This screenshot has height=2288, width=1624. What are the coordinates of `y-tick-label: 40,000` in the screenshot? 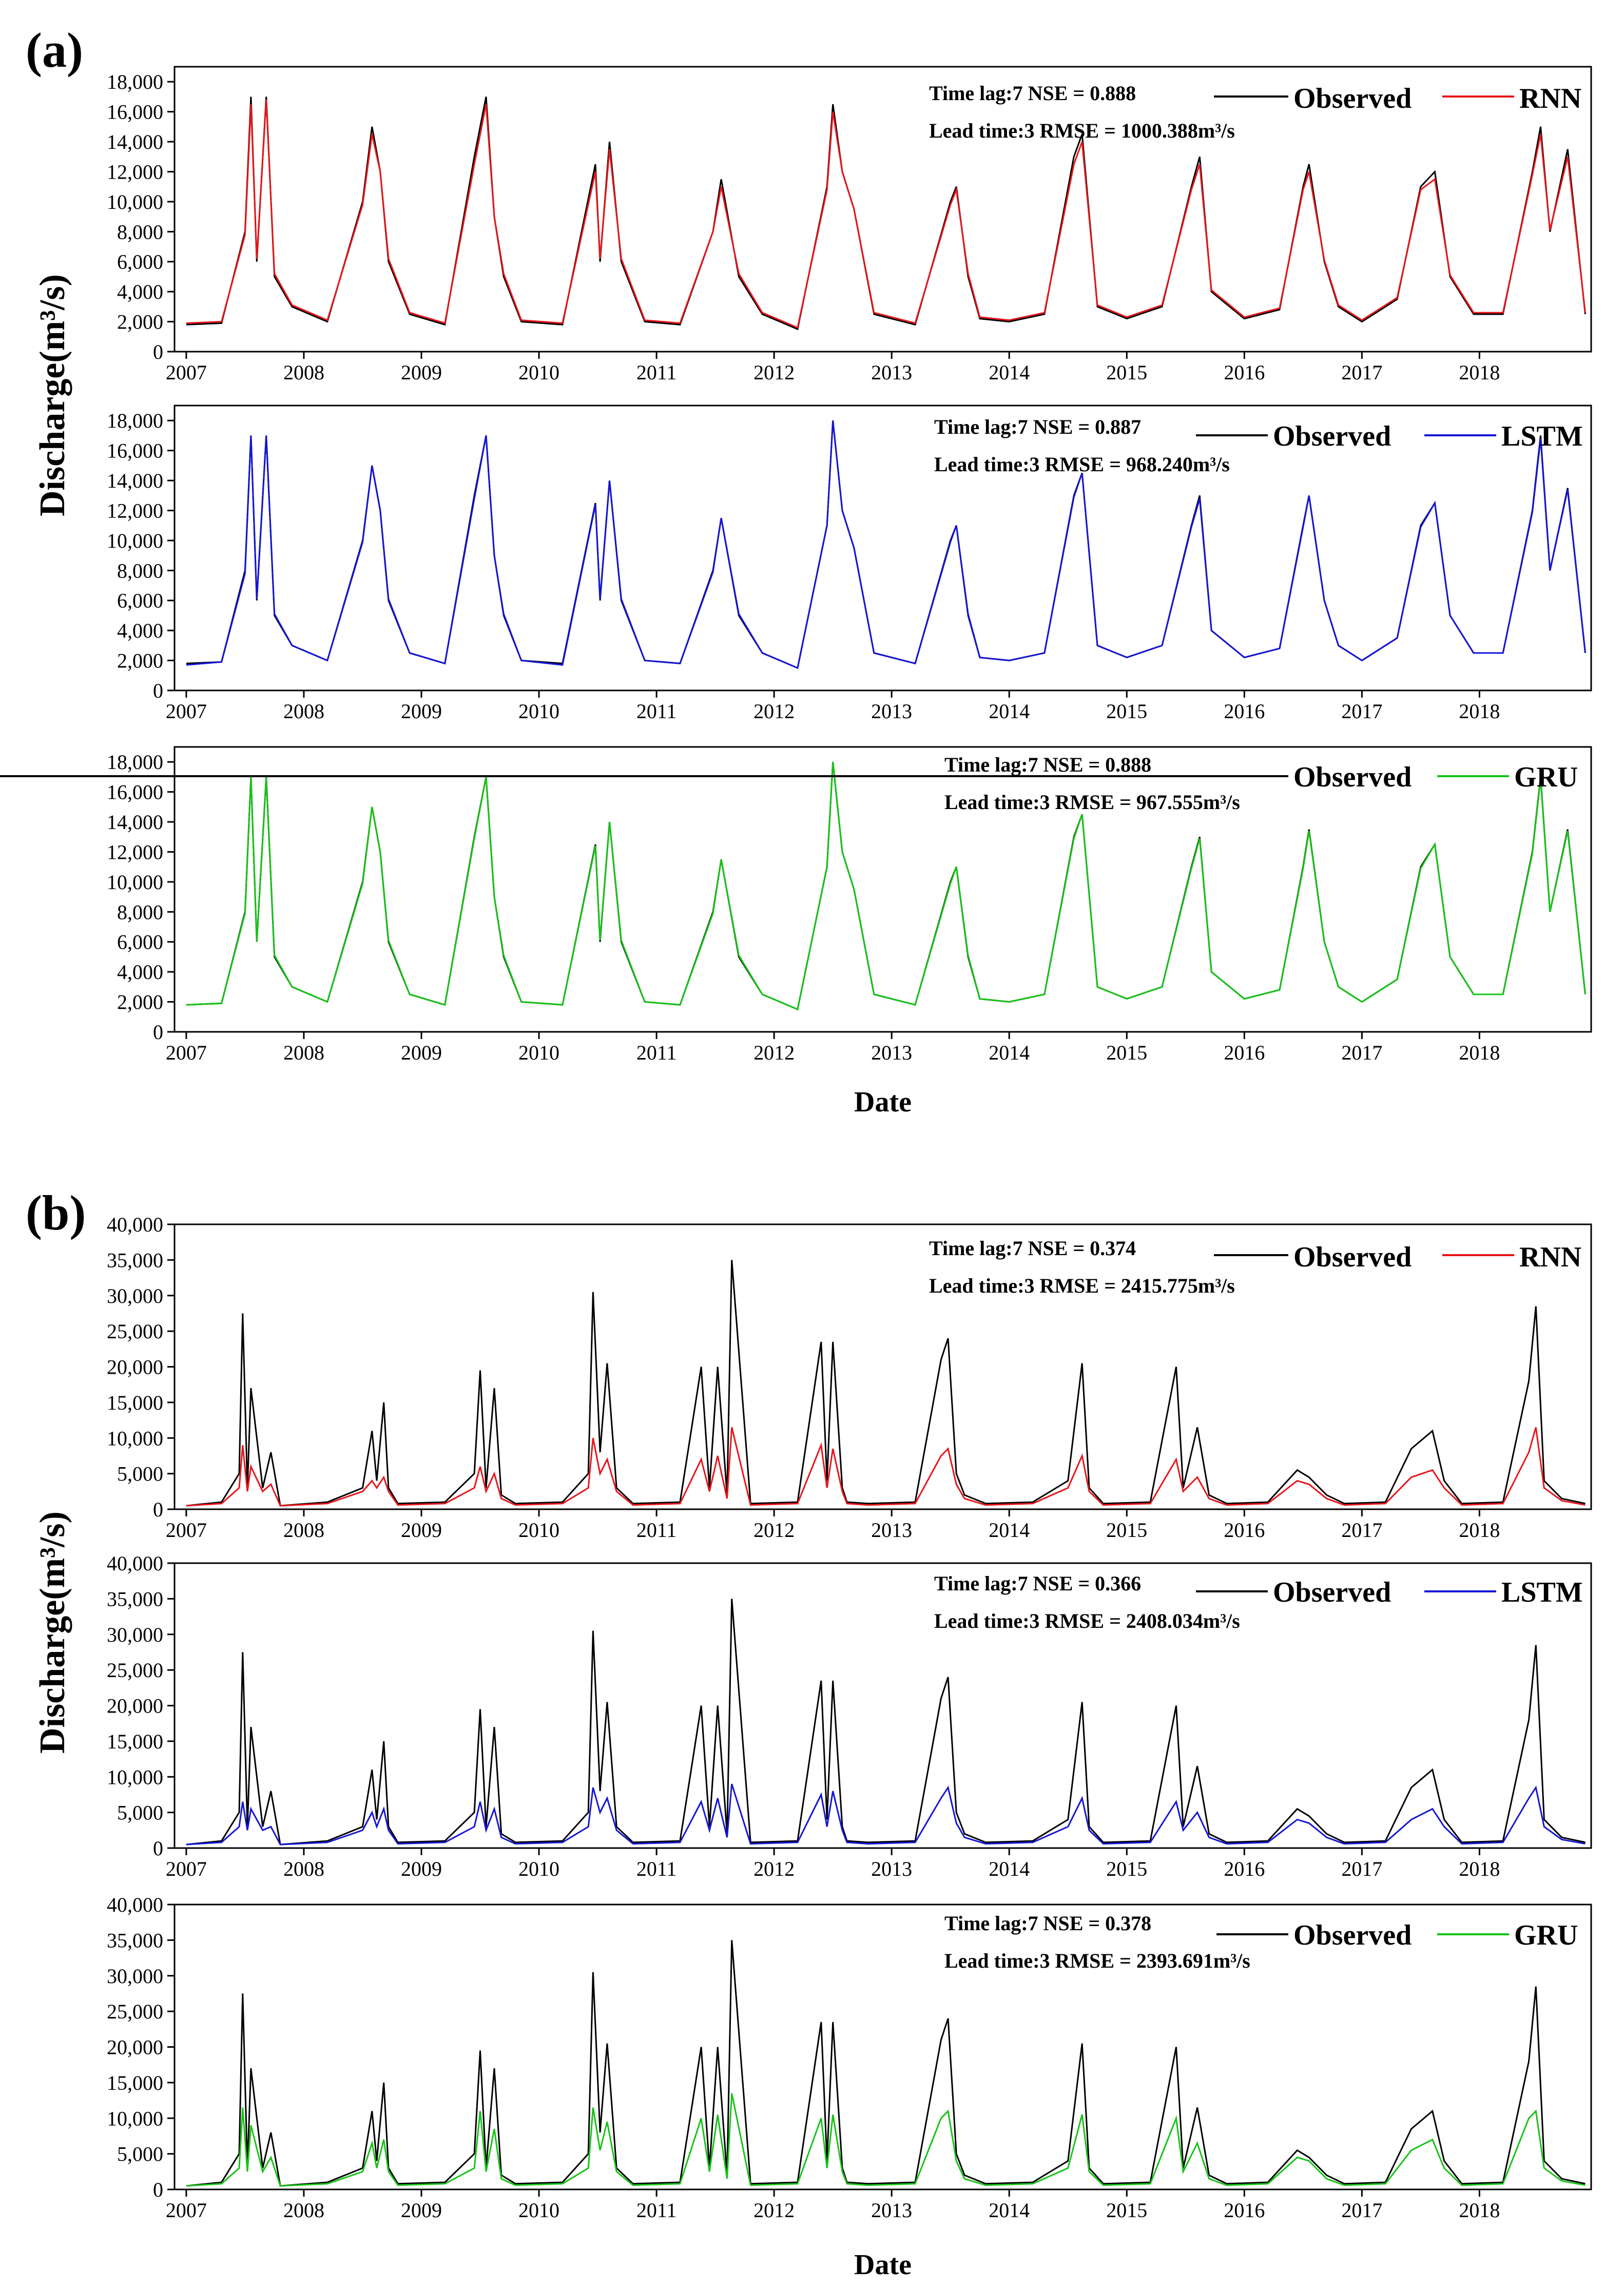 It's located at (135, 1224).